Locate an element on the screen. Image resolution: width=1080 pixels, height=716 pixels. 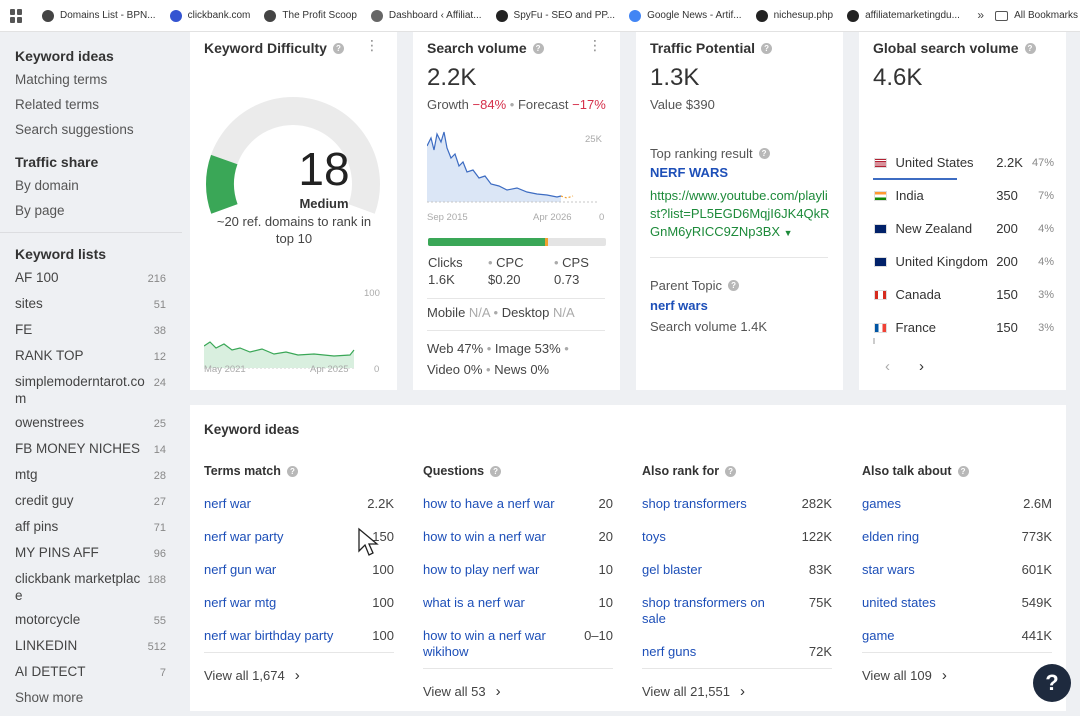
keyword-row: game 441K is located at coordinates (957, 636).